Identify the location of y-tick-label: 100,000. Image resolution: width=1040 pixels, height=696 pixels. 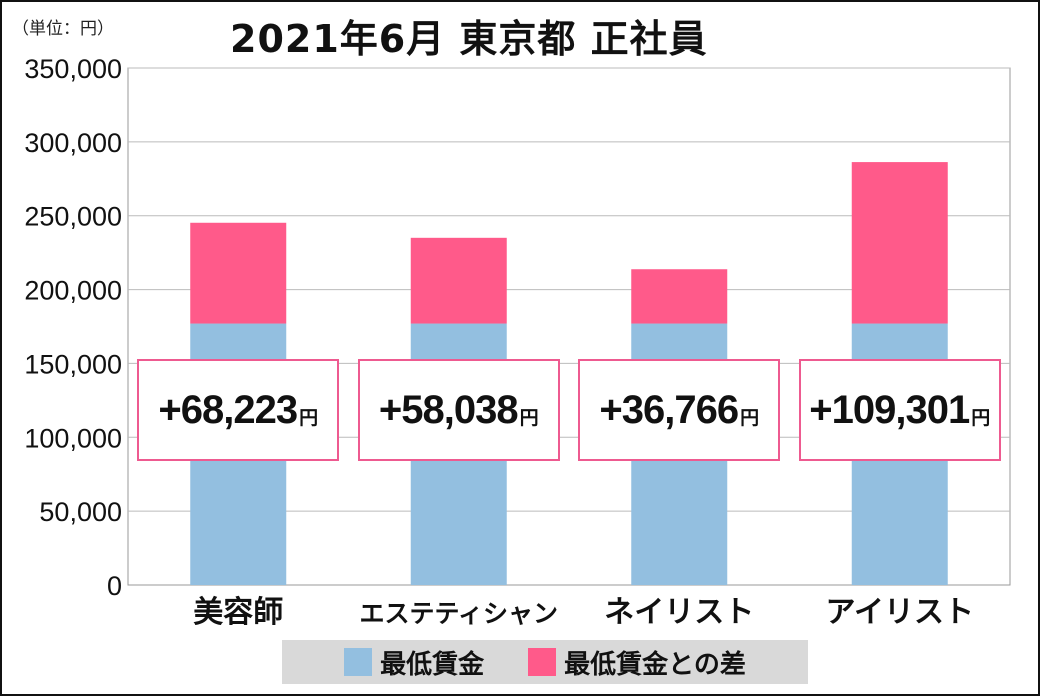
(73, 438).